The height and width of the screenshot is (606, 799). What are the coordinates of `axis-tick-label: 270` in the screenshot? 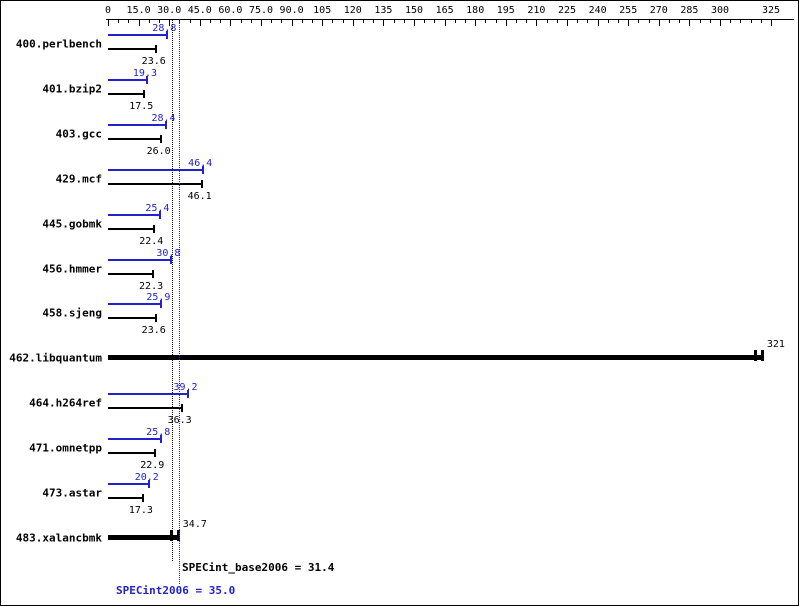 It's located at (658, 10).